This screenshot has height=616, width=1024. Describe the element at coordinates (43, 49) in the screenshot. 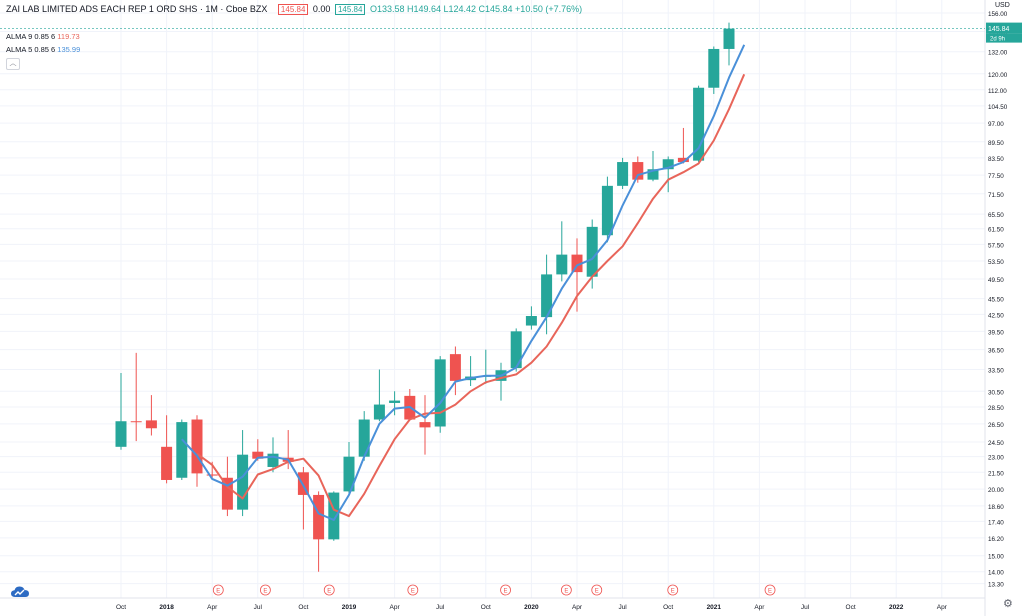

I see `alma5-legend: ALMA 5 0.85 6 135.99` at that location.